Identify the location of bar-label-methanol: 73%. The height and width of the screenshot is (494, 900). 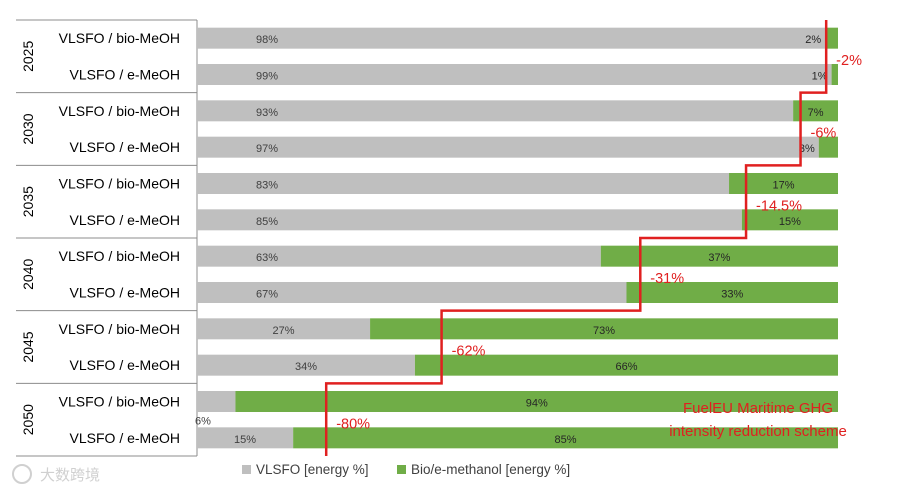
(604, 331).